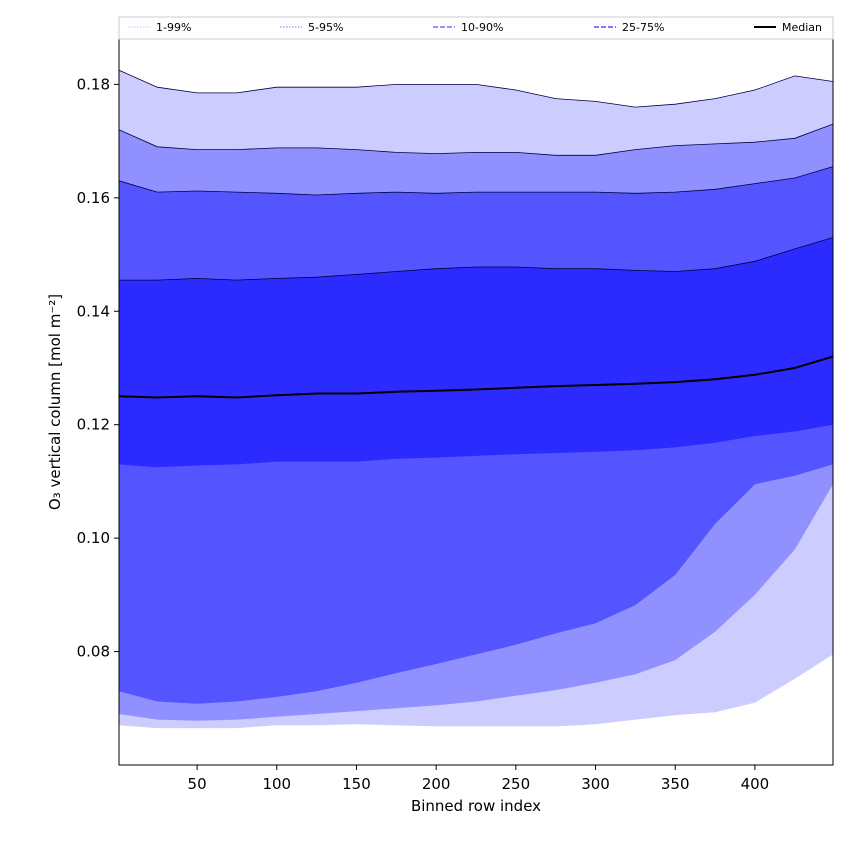 The height and width of the screenshot is (850, 850). What do you see at coordinates (755, 784) in the screenshot?
I see `x-tick-label: 400` at bounding box center [755, 784].